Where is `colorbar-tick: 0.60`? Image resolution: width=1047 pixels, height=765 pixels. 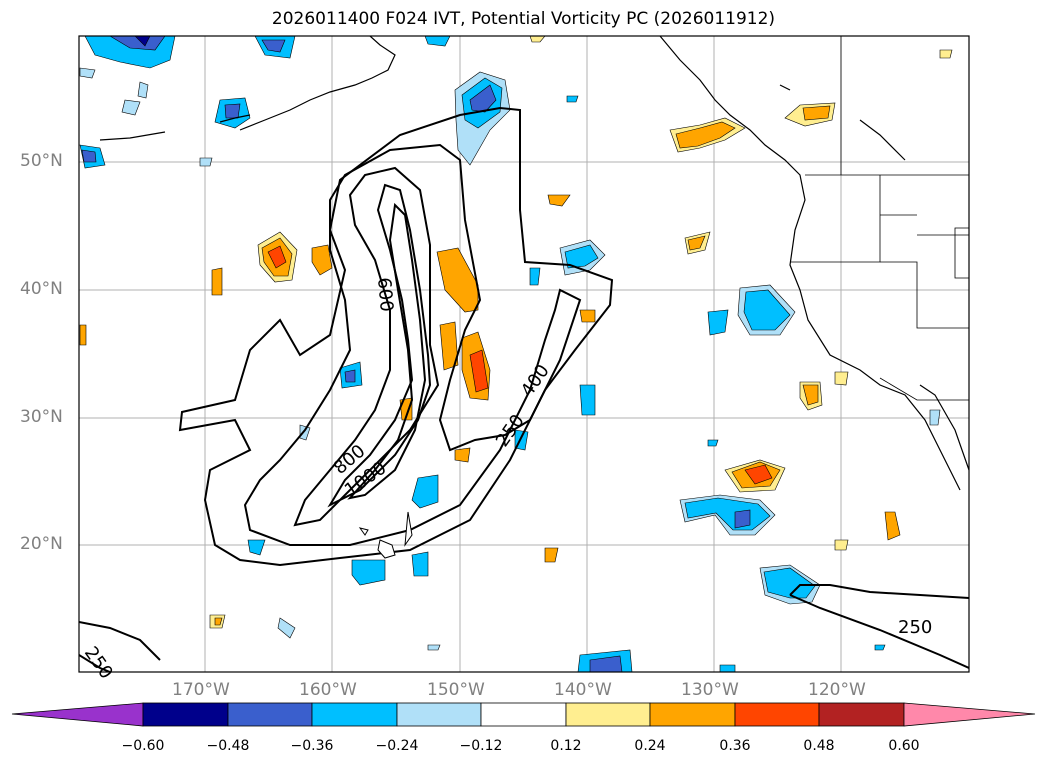
colorbar-tick: 0.60 is located at coordinates (904, 746).